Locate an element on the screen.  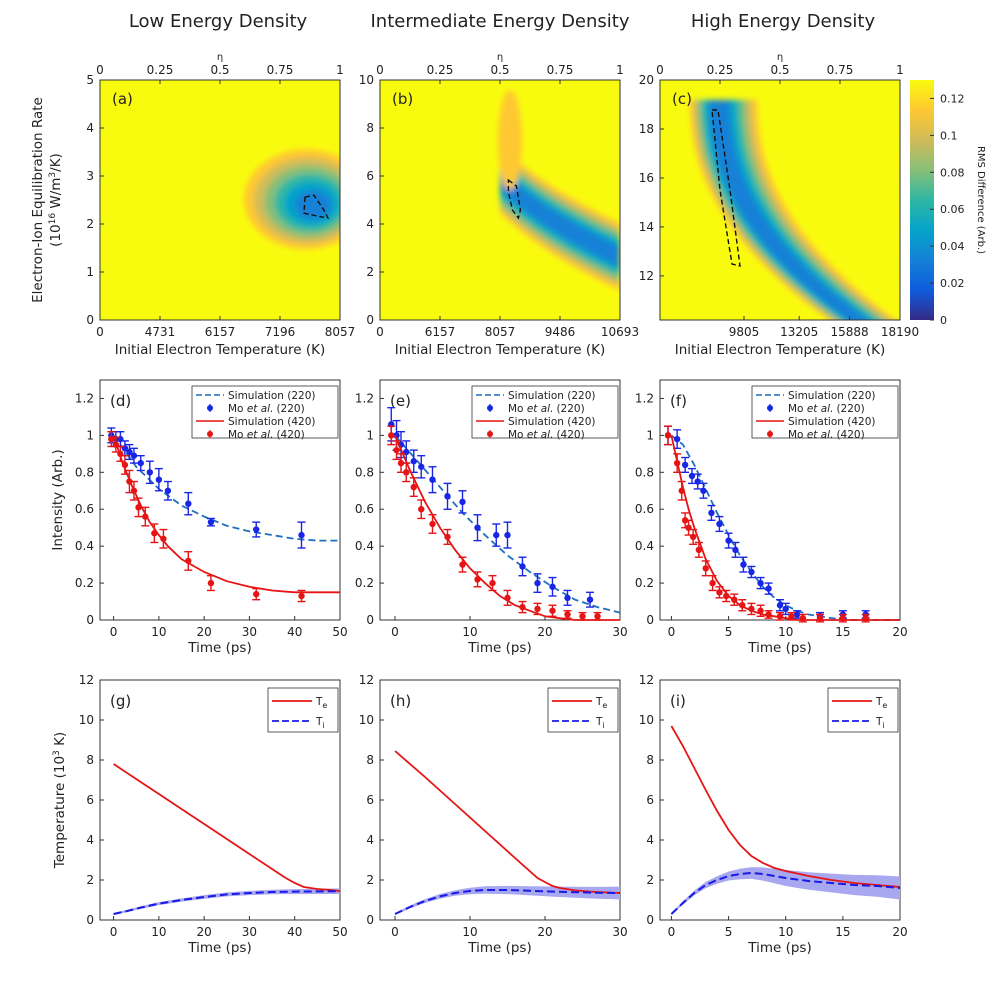
colorbar-tick-label: 0.04 is located at coordinates (952, 246).